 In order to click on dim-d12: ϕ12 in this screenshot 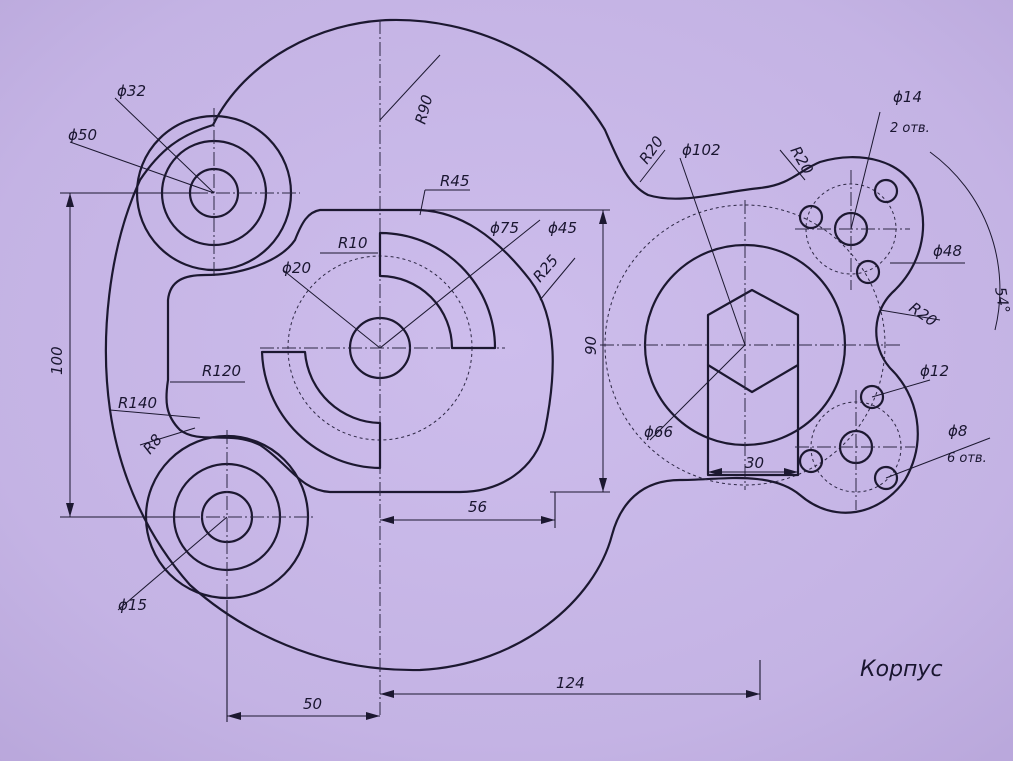, I will do `click(934, 371)`.